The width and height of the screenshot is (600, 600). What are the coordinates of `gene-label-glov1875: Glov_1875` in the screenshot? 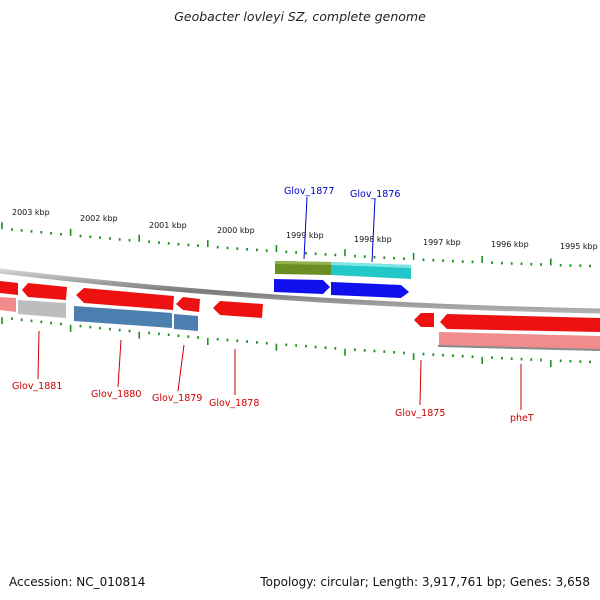 It's located at (420, 413).